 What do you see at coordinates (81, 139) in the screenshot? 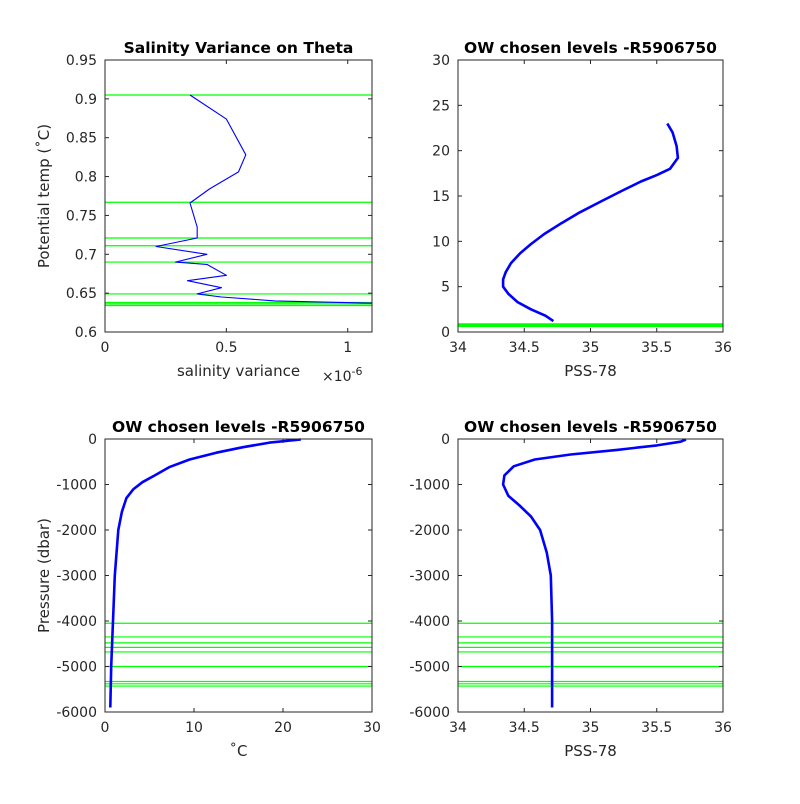
I see `y-tick-label: 0.85` at bounding box center [81, 139].